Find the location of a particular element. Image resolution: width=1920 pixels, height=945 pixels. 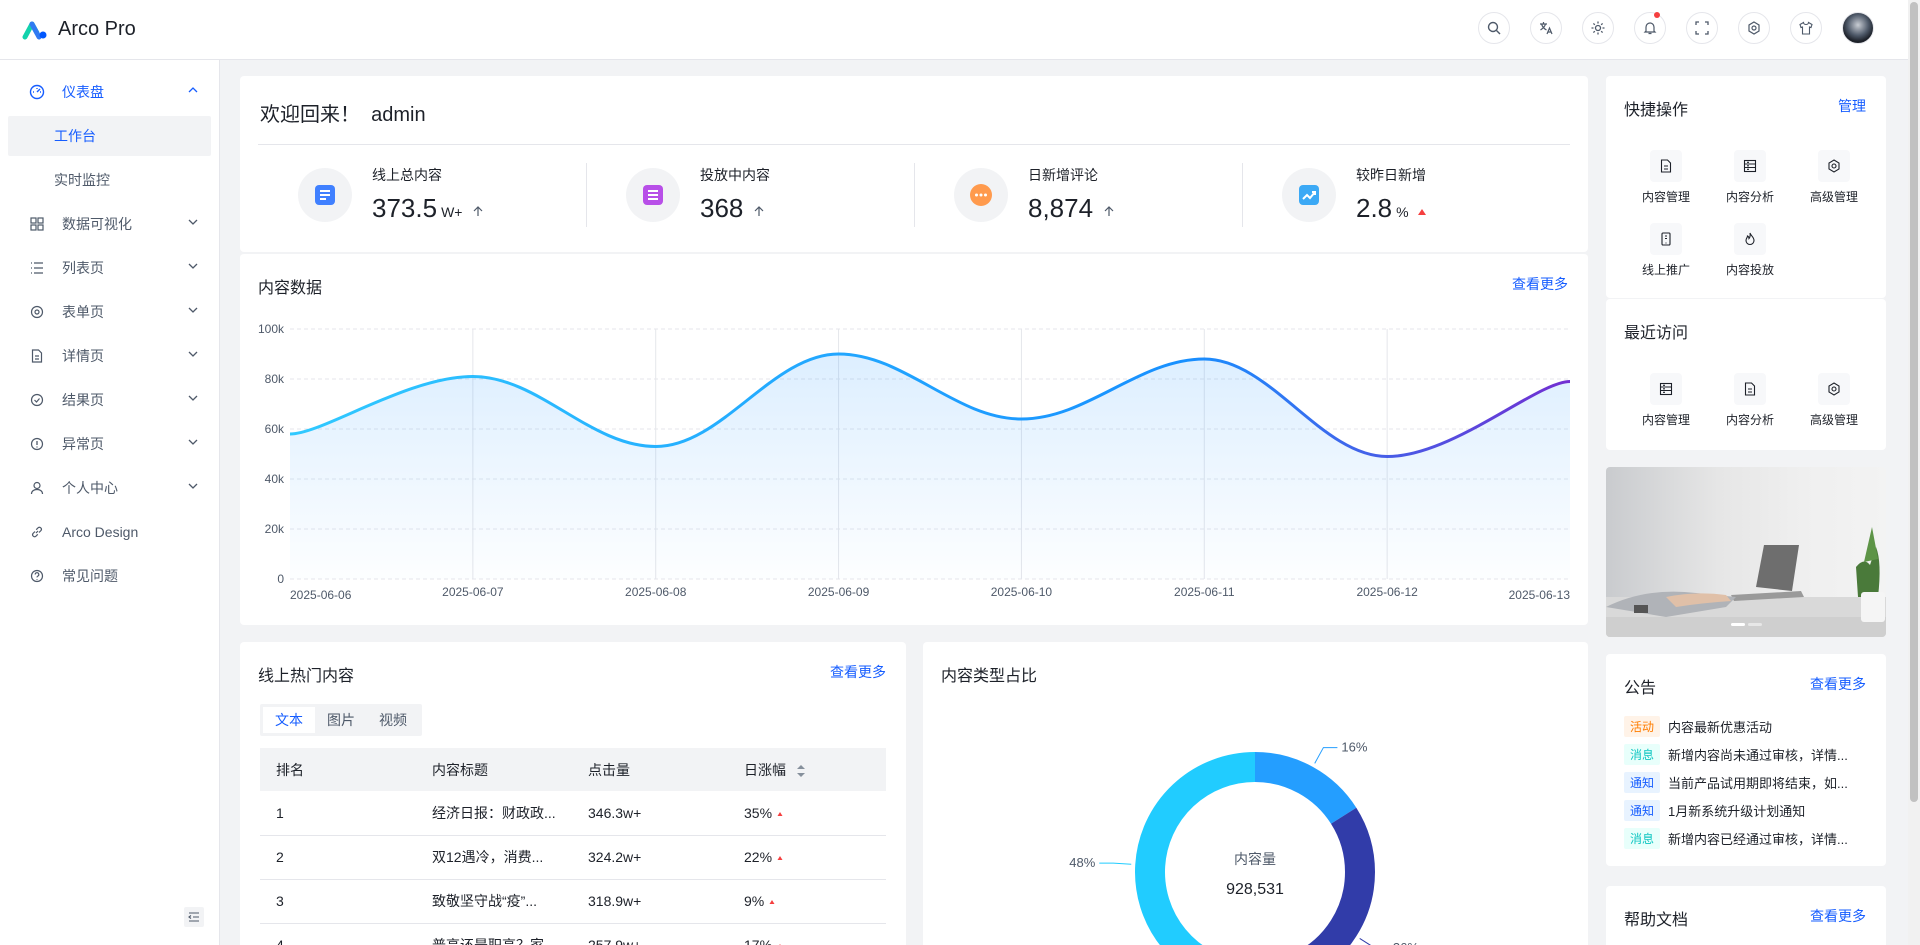

sidebar-item-faq: 常见问题 is located at coordinates (109, 576).